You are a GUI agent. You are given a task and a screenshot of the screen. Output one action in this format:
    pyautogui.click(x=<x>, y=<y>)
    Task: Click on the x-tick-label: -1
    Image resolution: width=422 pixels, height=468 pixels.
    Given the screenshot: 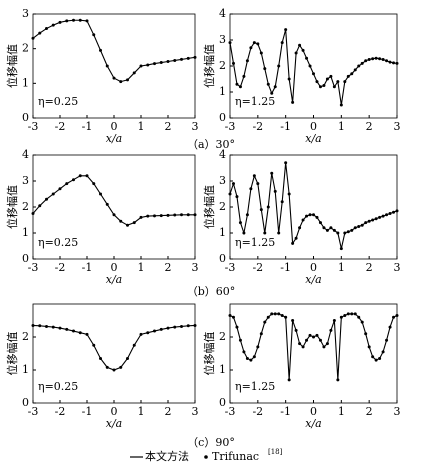 What is the action you would take?
    pyautogui.click(x=87, y=267)
    